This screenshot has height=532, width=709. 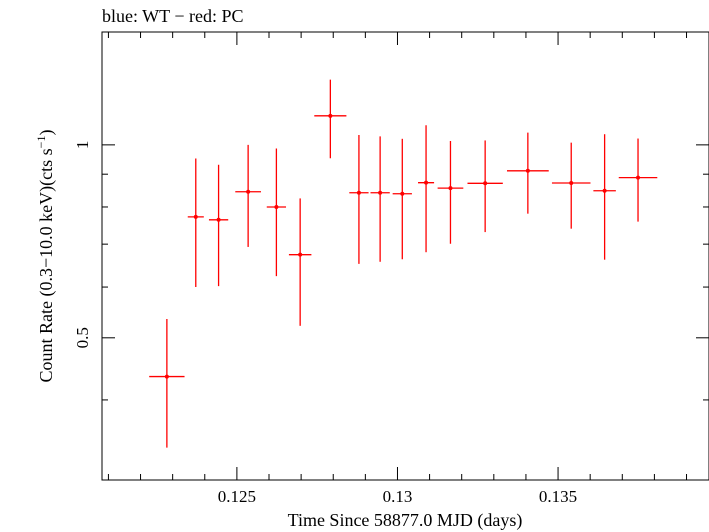 What do you see at coordinates (46, 133) in the screenshot?
I see `y-axis-title-end: )` at bounding box center [46, 133].